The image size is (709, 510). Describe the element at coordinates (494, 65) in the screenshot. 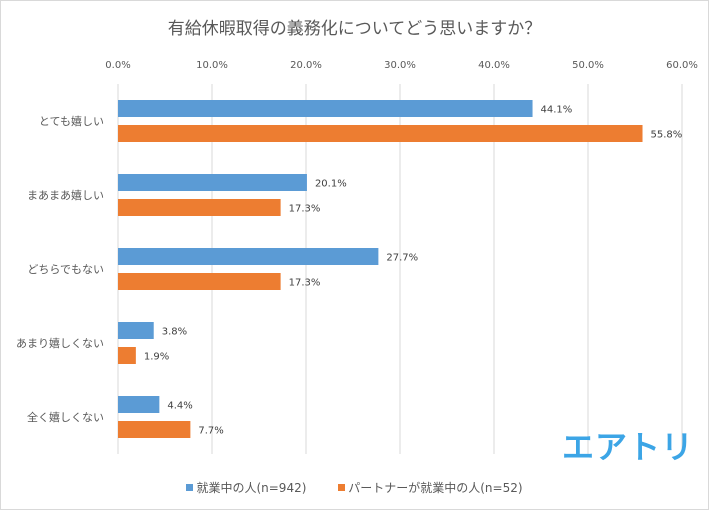

I see `x-tick-label: 40.0%` at that location.